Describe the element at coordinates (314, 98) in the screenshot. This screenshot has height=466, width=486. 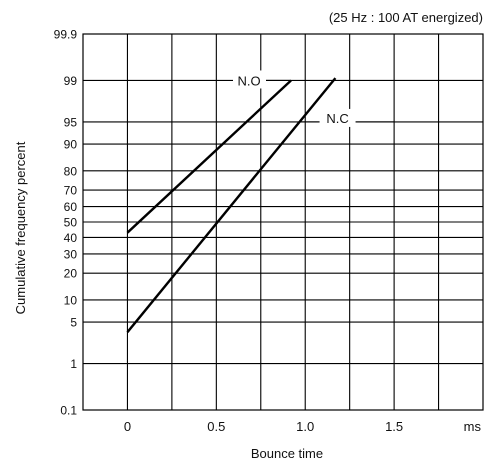
I see `series-labels: N.O N.C` at that location.